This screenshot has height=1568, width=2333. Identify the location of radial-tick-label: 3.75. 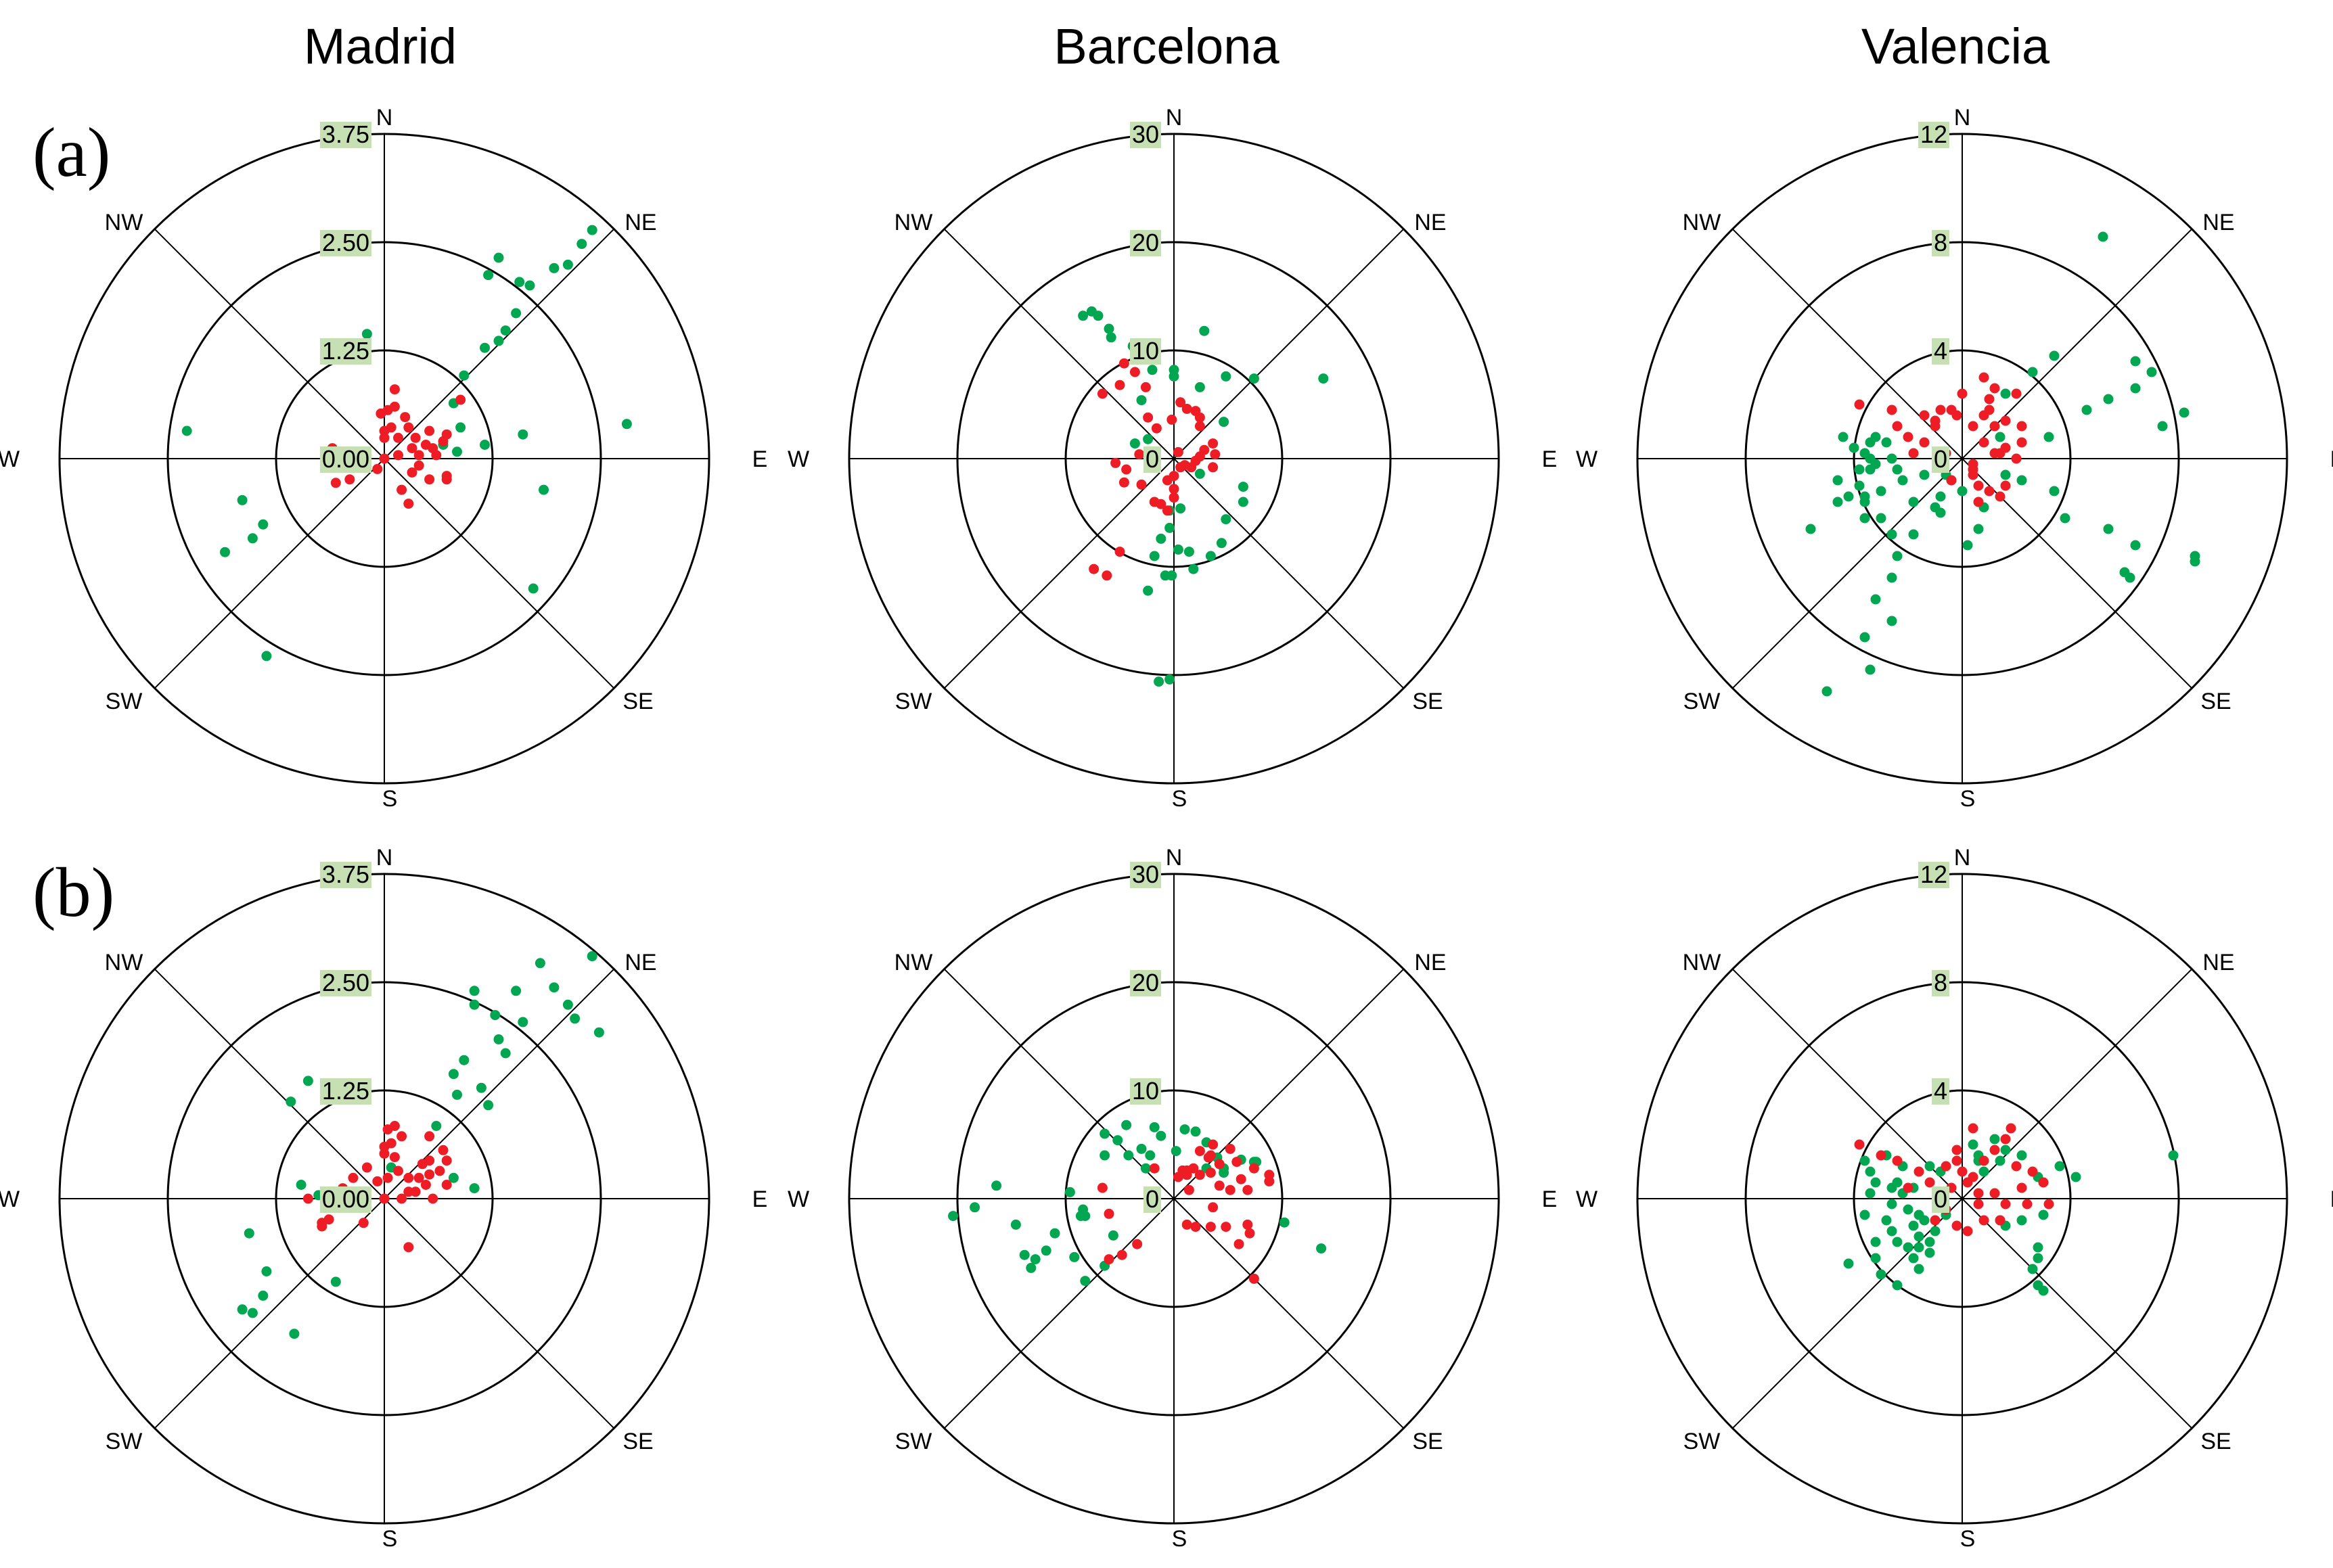
(345, 874).